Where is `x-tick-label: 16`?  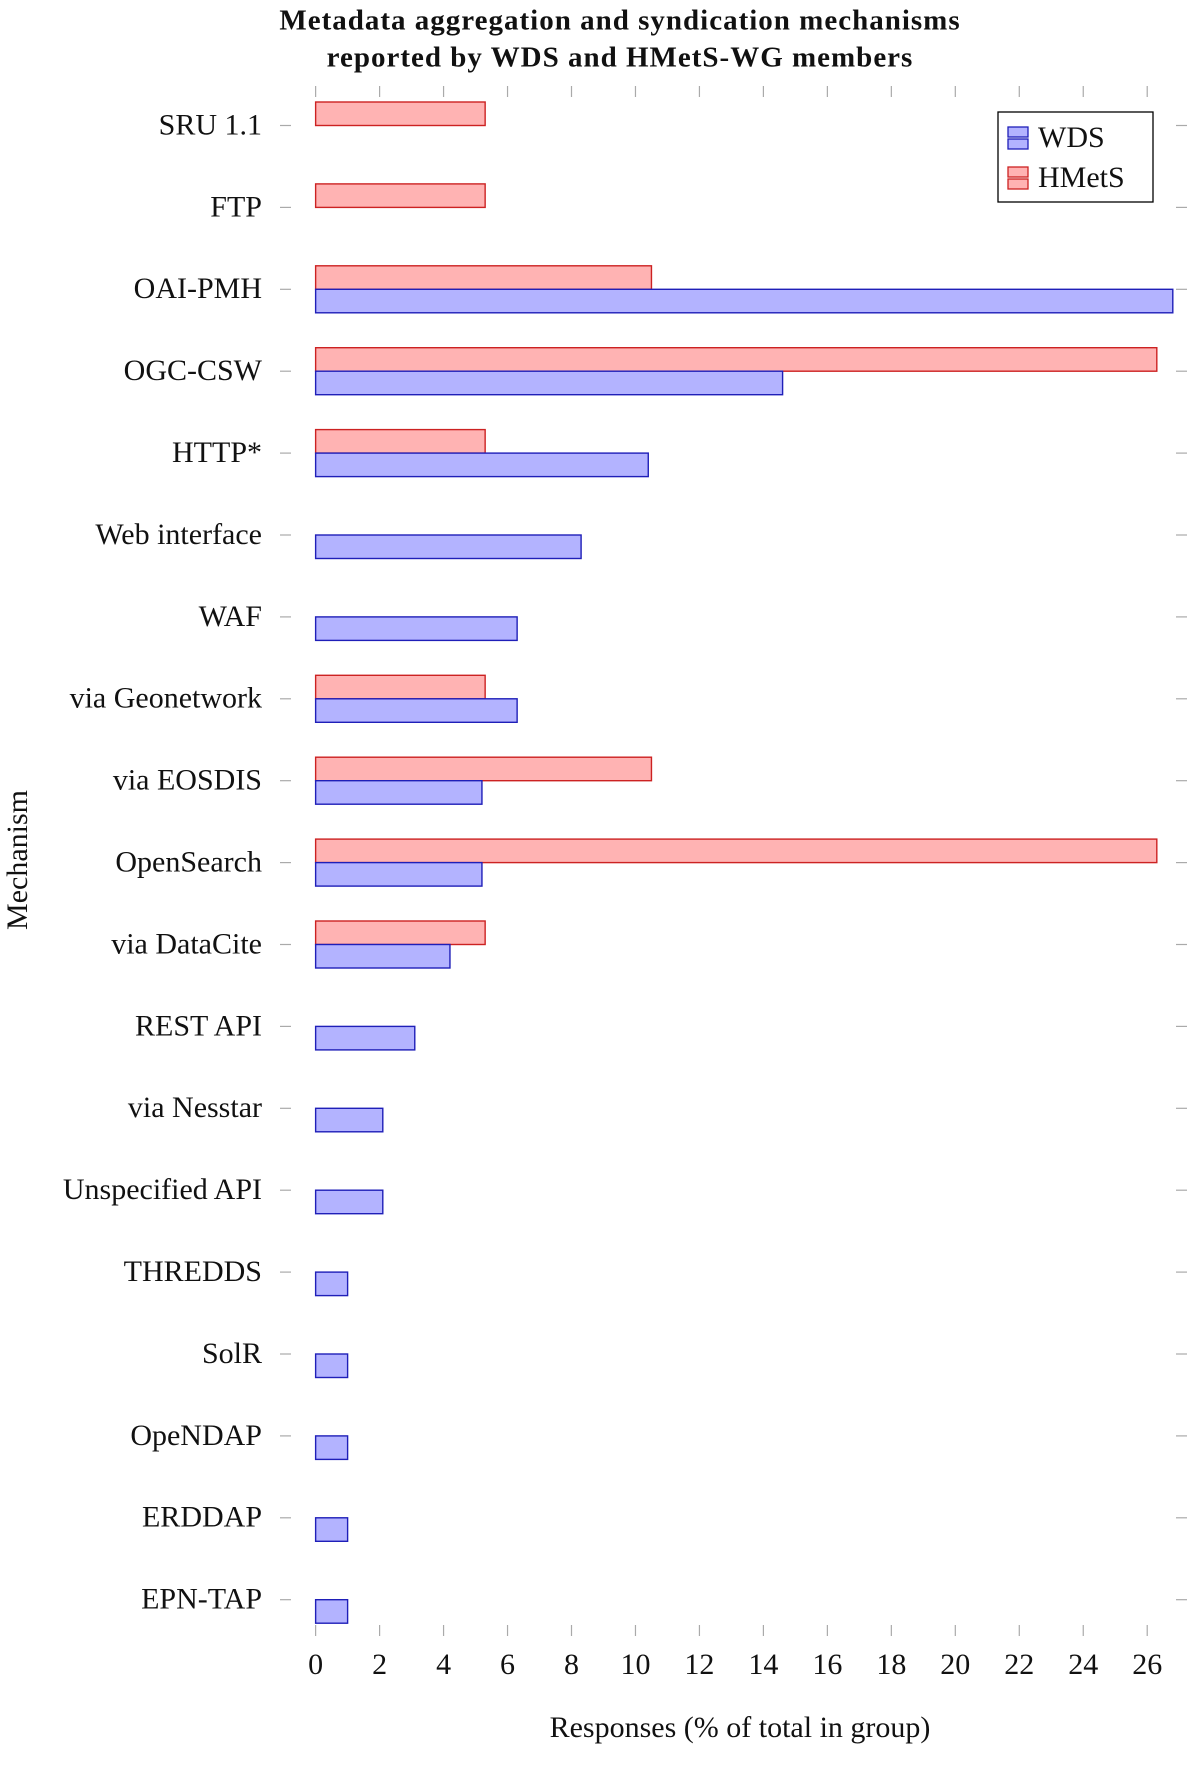
x-tick-label: 16 is located at coordinates (827, 1664).